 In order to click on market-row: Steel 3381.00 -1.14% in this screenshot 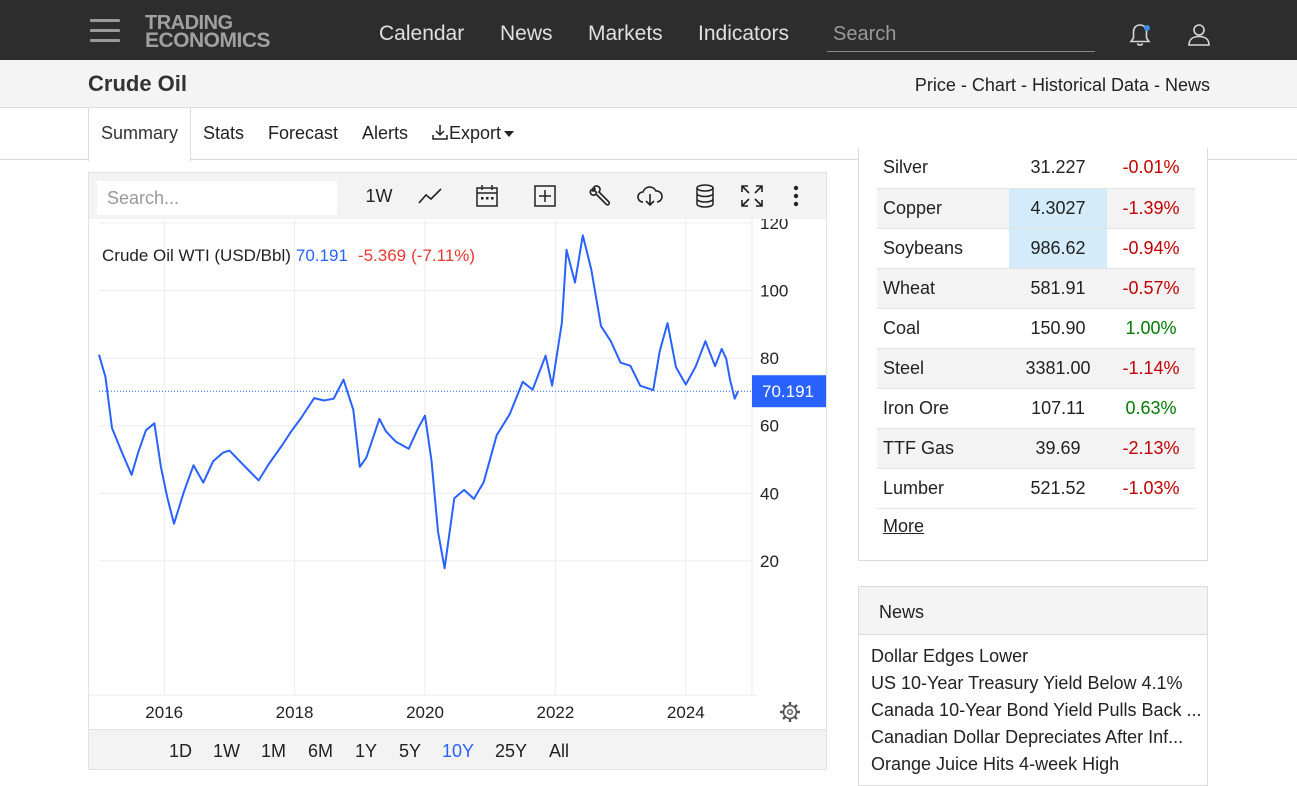, I will do `click(1036, 368)`.